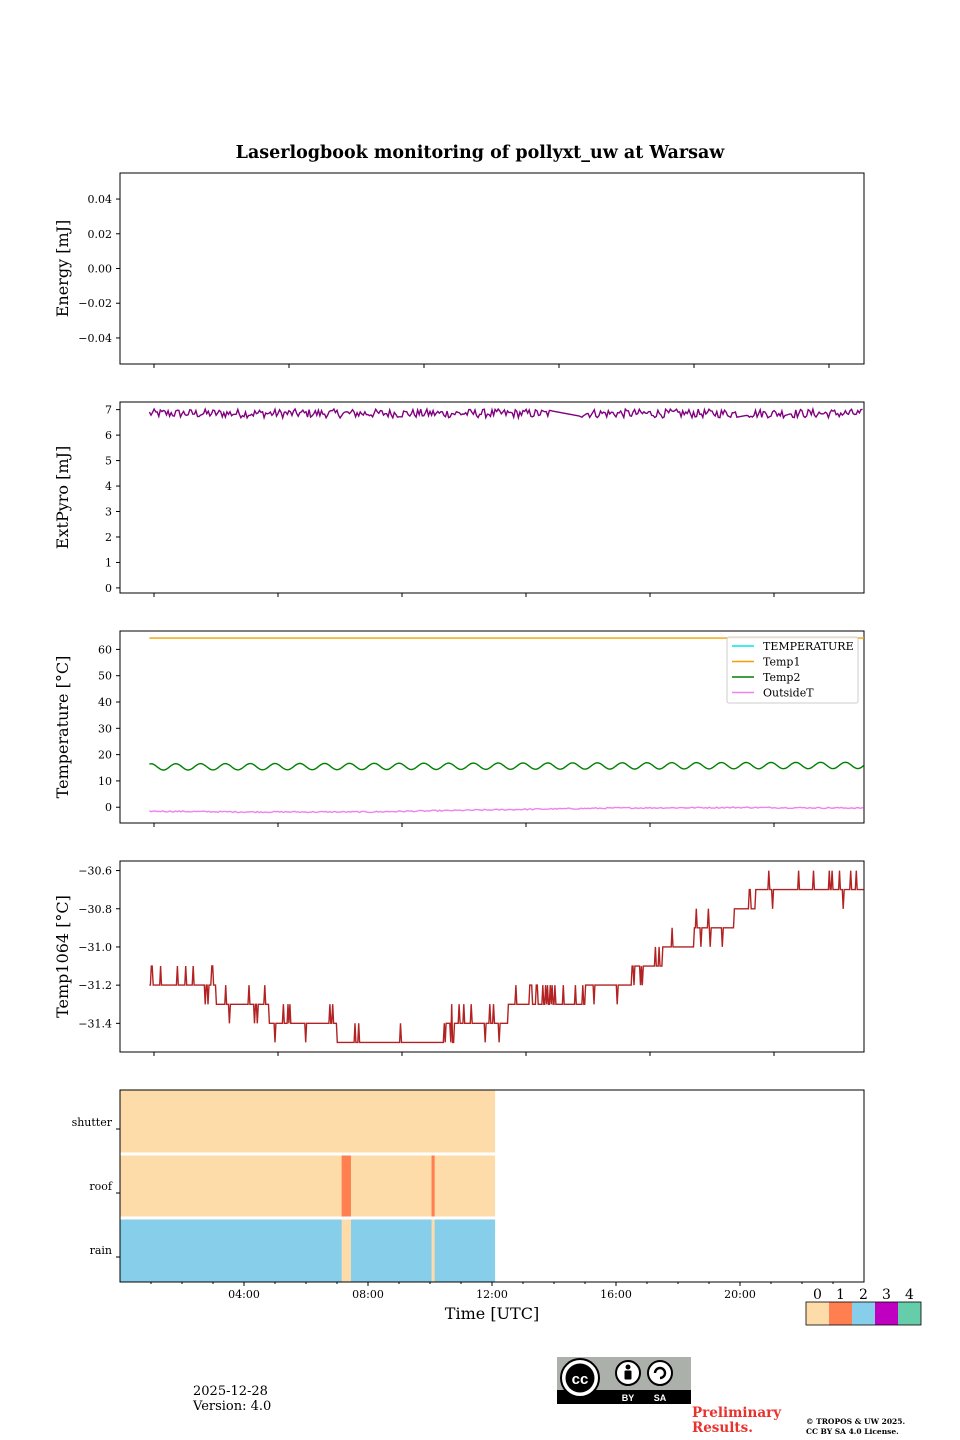 The height and width of the screenshot is (1440, 960). I want to click on copyright-line2: CC BY SA 4.0 License., so click(852, 1431).